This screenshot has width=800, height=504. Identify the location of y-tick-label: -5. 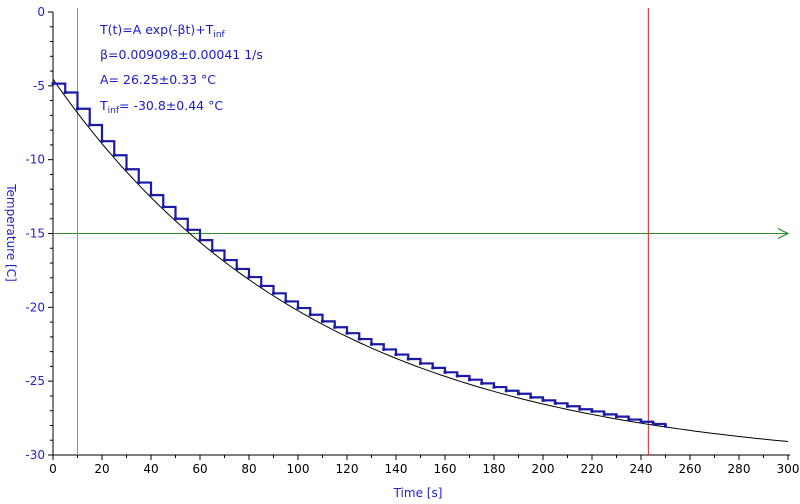
(39, 86).